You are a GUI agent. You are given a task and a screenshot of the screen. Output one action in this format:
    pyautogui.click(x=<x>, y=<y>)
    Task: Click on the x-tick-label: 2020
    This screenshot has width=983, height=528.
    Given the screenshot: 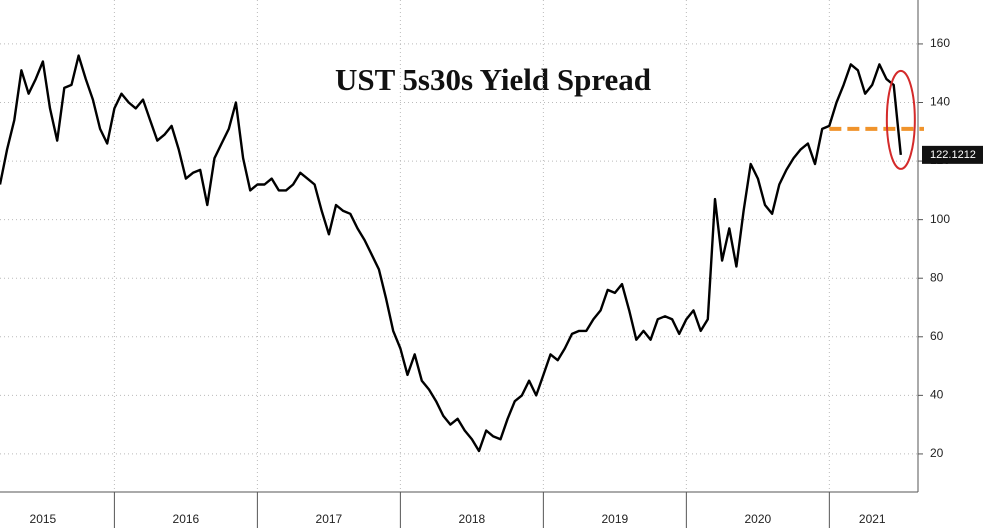 What is the action you would take?
    pyautogui.click(x=757, y=519)
    